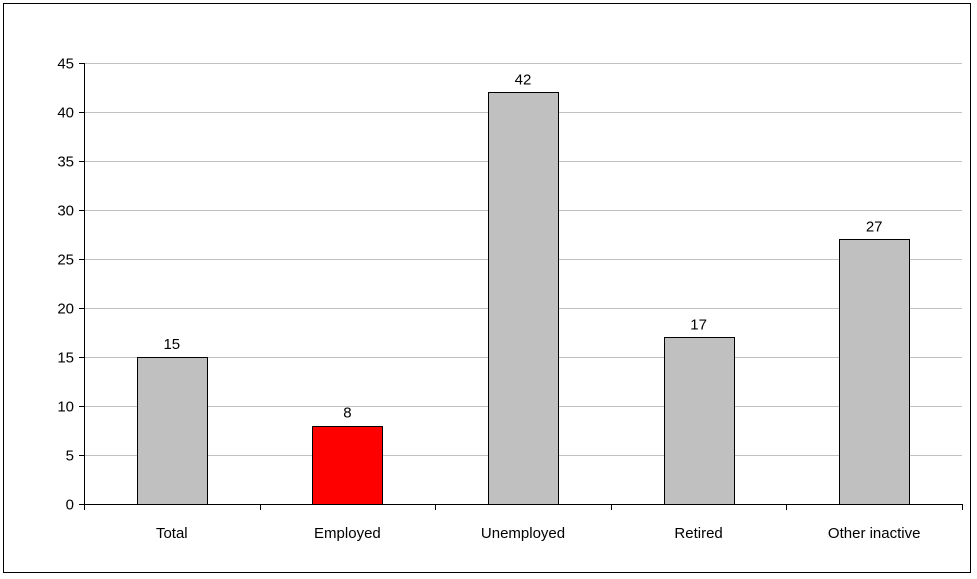 The image size is (977, 579). Describe the element at coordinates (874, 372) in the screenshot. I see `bar-other-inactive` at that location.